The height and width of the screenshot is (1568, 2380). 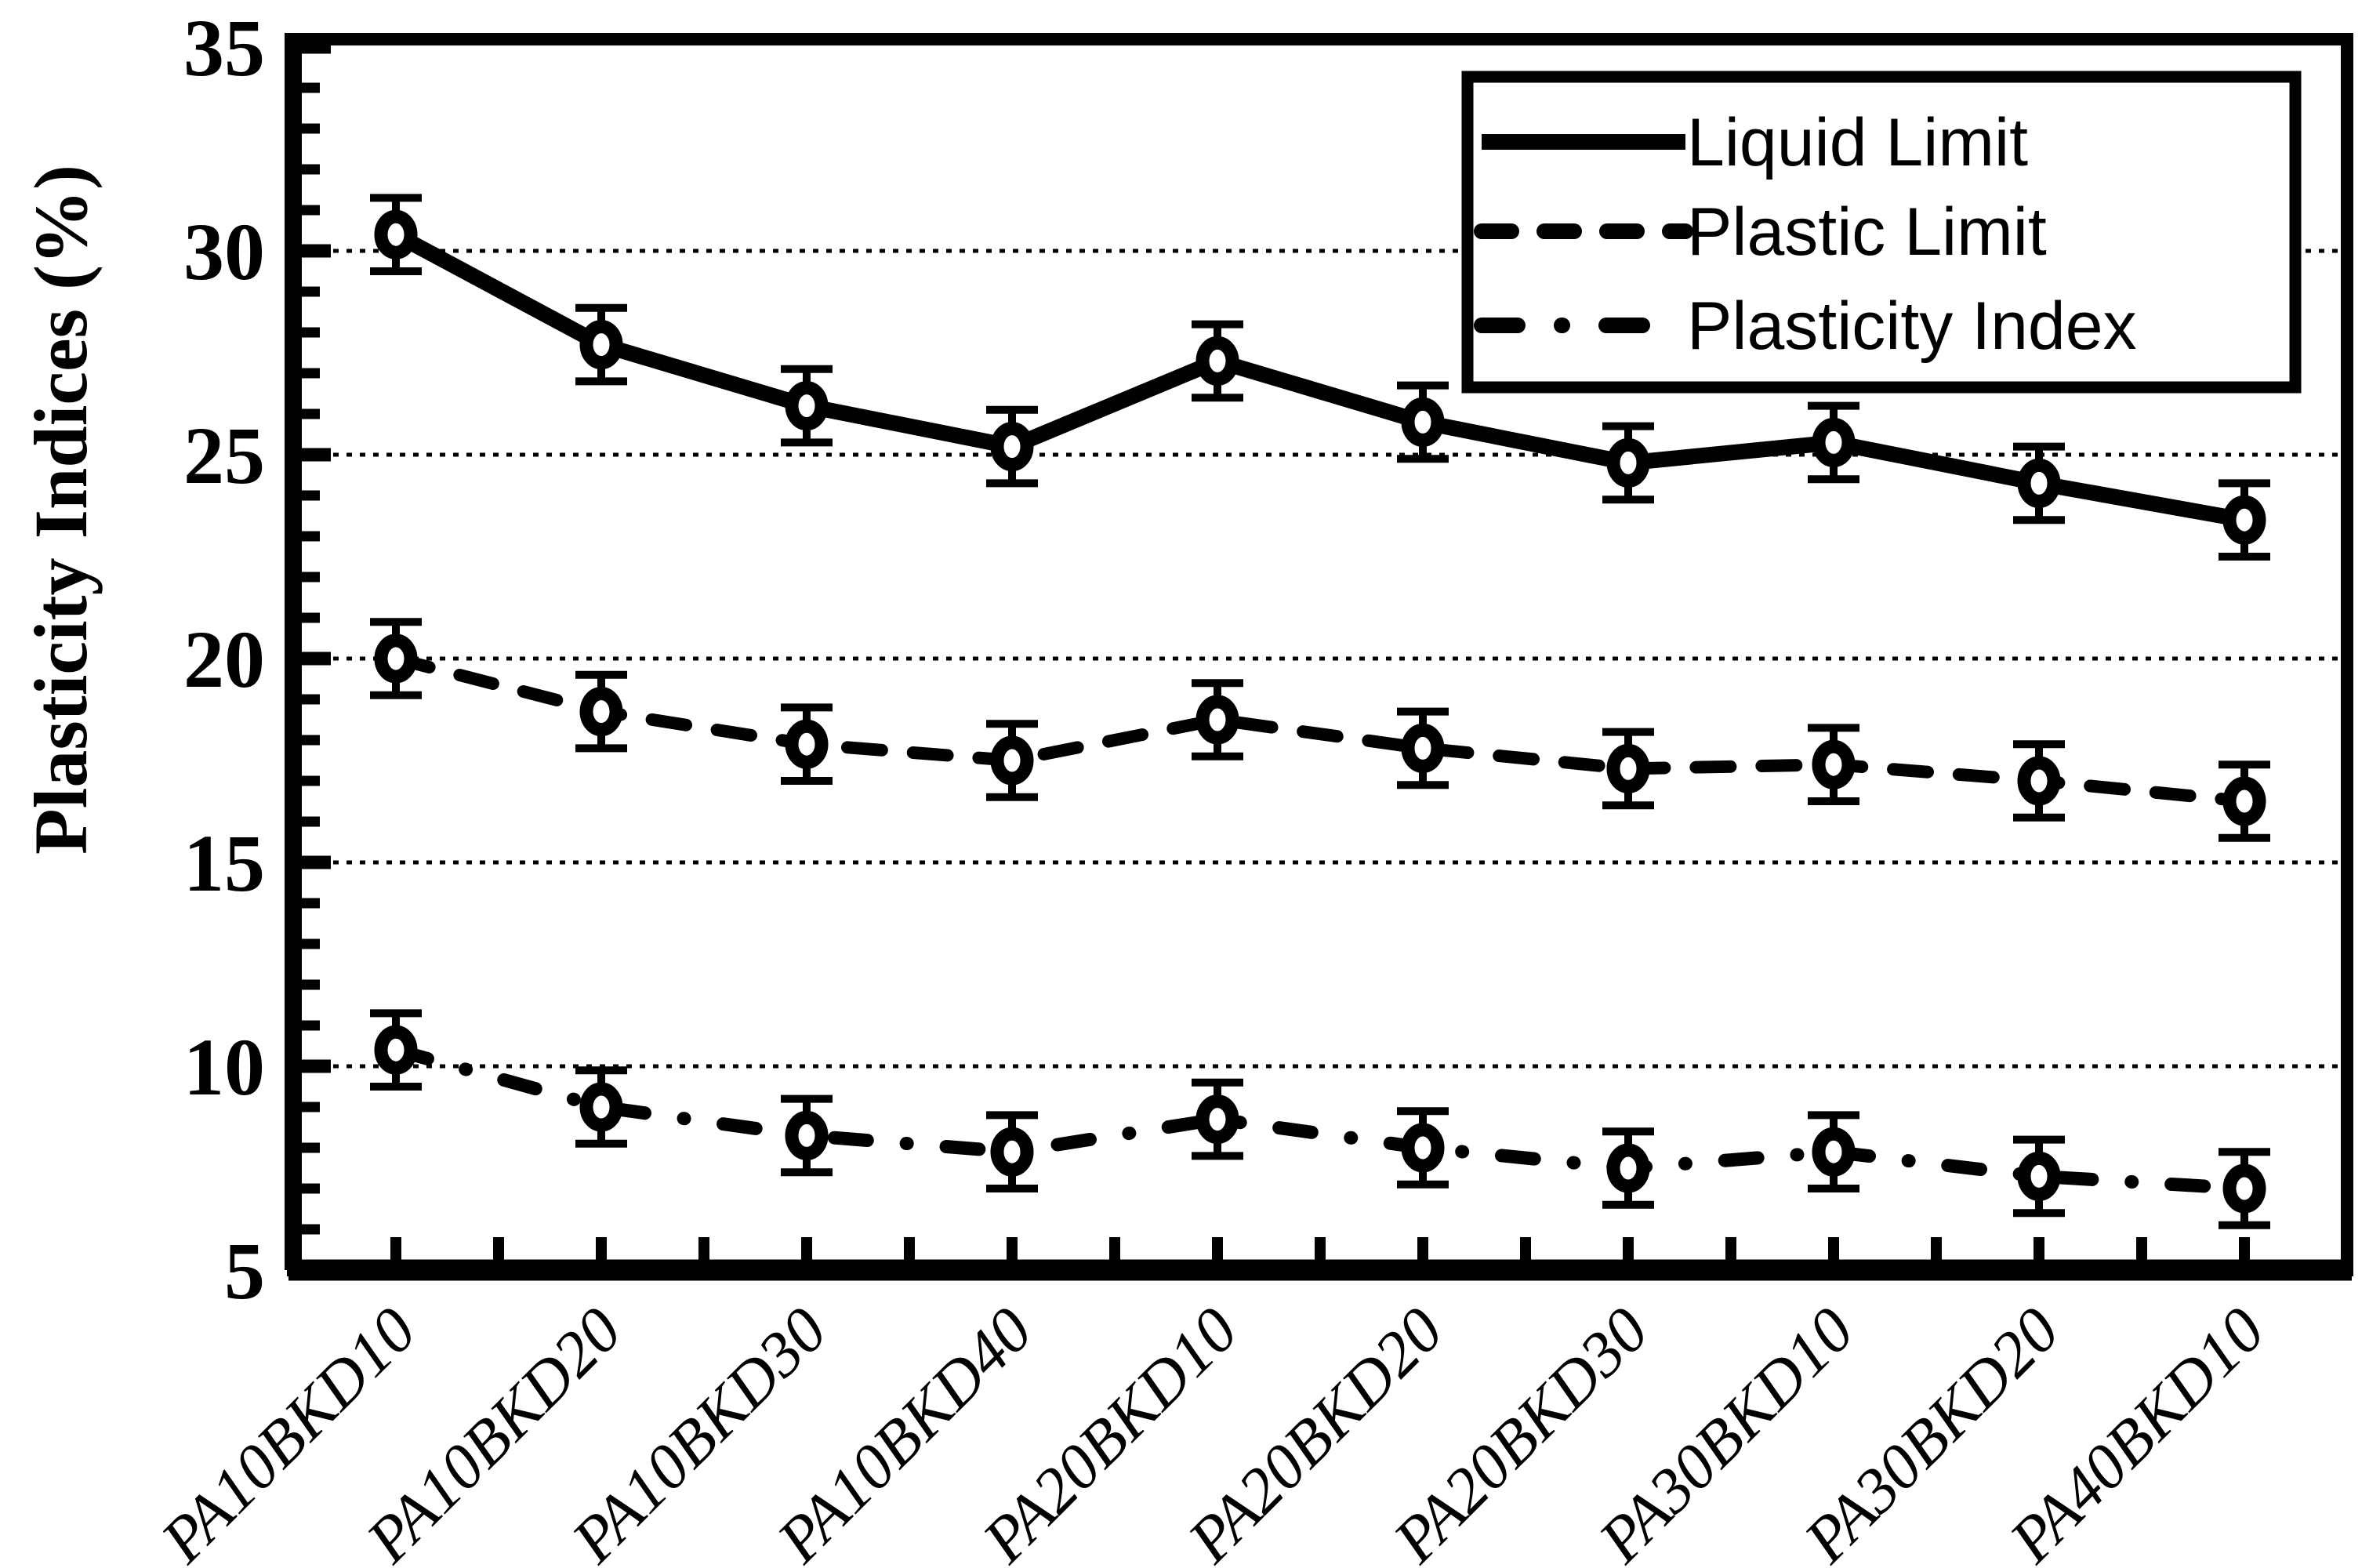 What do you see at coordinates (224, 1067) in the screenshot?
I see `y-tick-label: 10` at bounding box center [224, 1067].